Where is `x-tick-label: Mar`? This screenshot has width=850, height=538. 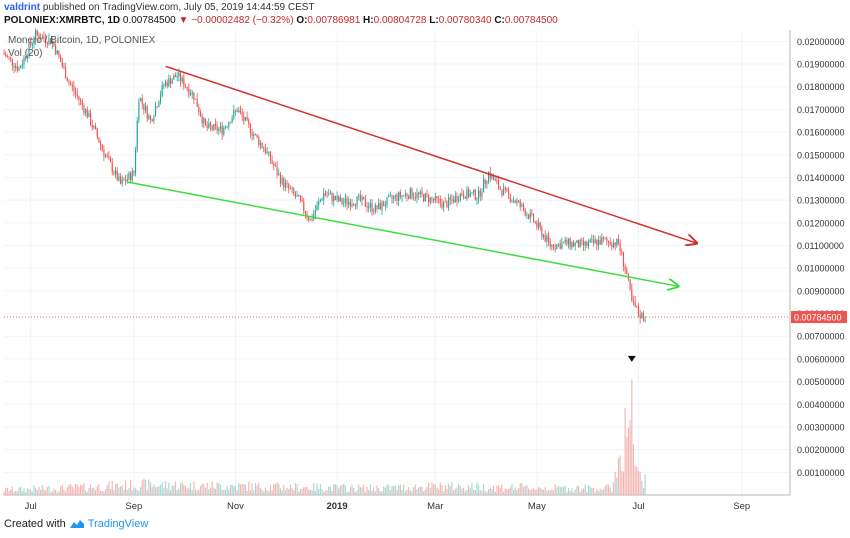 x-tick-label: Mar is located at coordinates (435, 506).